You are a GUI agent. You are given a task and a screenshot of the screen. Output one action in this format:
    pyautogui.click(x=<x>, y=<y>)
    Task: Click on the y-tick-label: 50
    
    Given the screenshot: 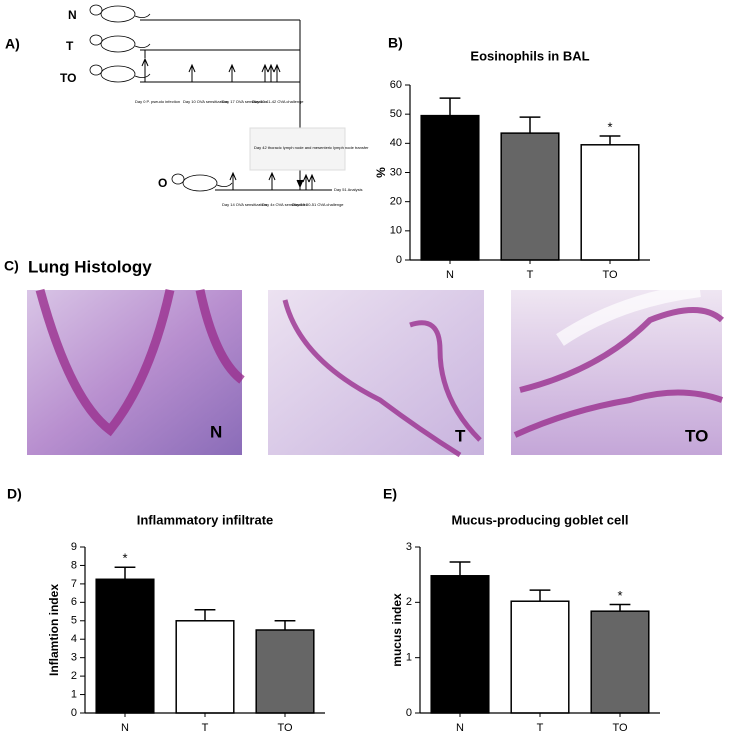 What is the action you would take?
    pyautogui.click(x=396, y=114)
    